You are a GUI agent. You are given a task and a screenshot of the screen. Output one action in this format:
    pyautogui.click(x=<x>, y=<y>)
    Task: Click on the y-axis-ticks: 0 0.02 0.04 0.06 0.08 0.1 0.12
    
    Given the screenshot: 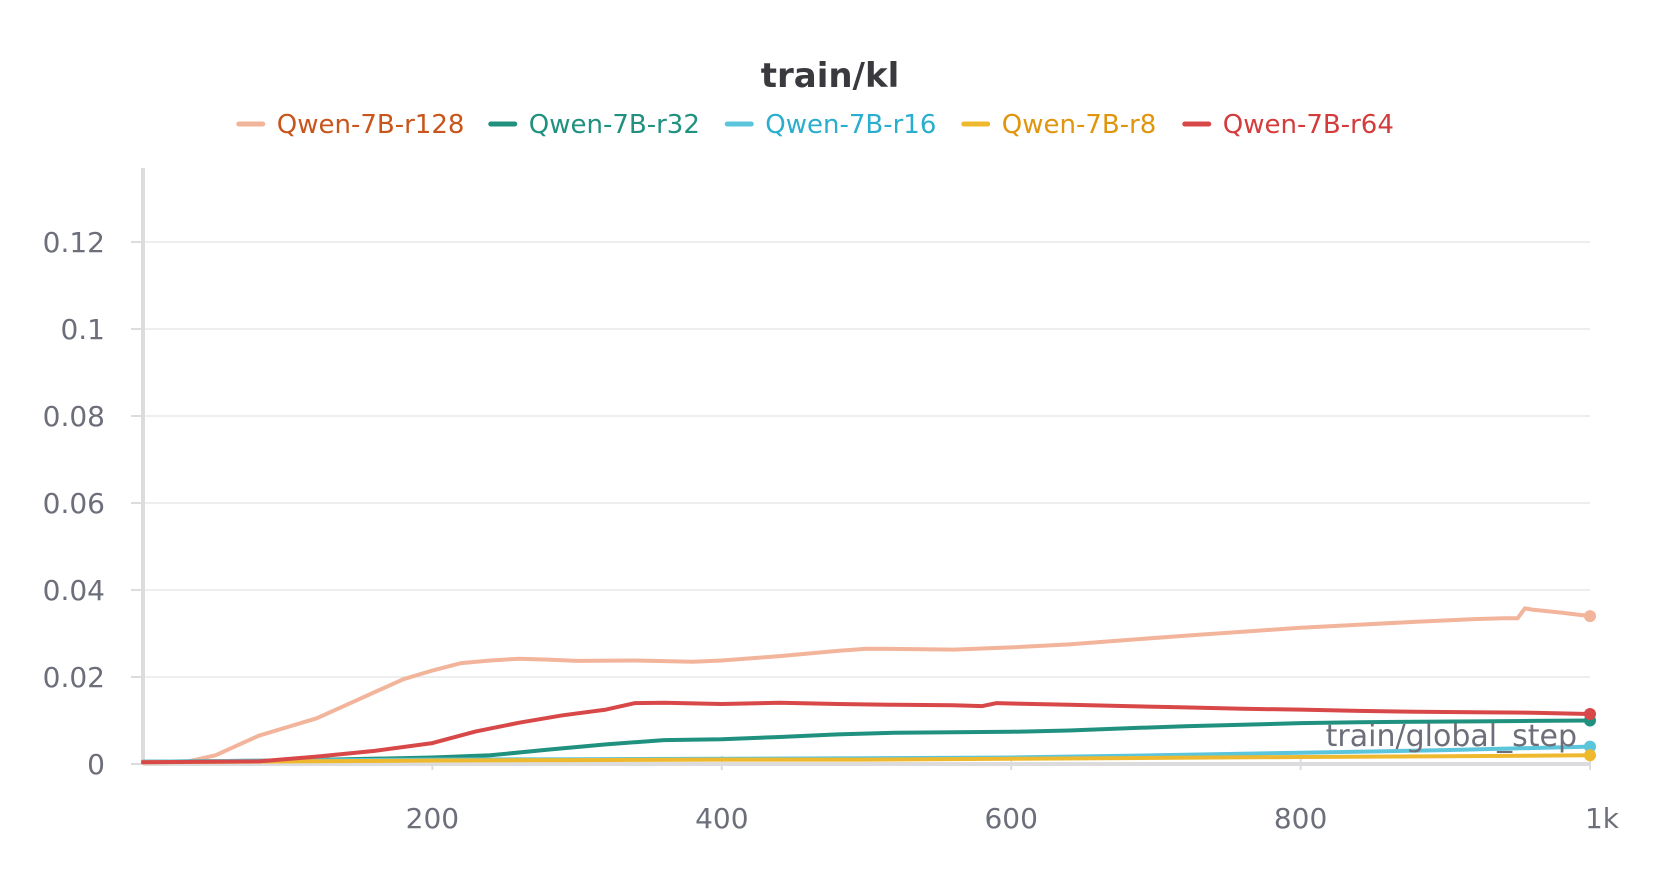 What is the action you would take?
    pyautogui.click(x=93, y=503)
    